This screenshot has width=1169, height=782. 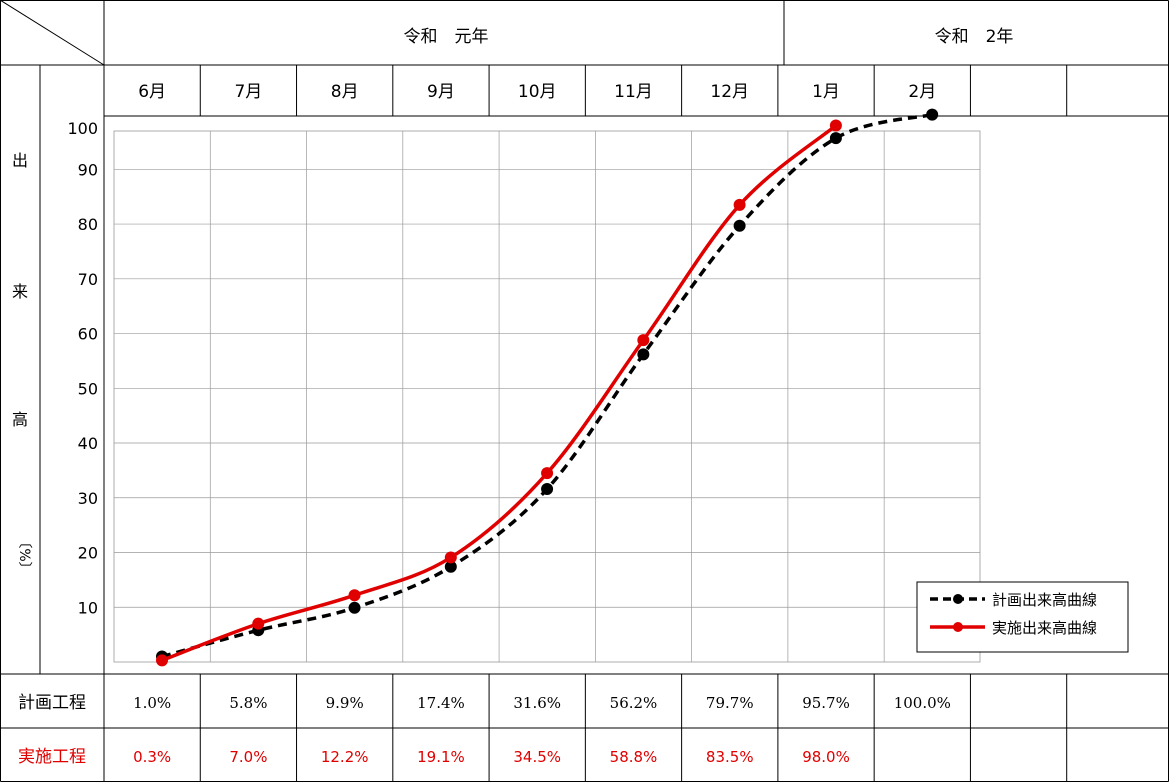 What do you see at coordinates (826, 92) in the screenshot?
I see `month-label: 1月` at bounding box center [826, 92].